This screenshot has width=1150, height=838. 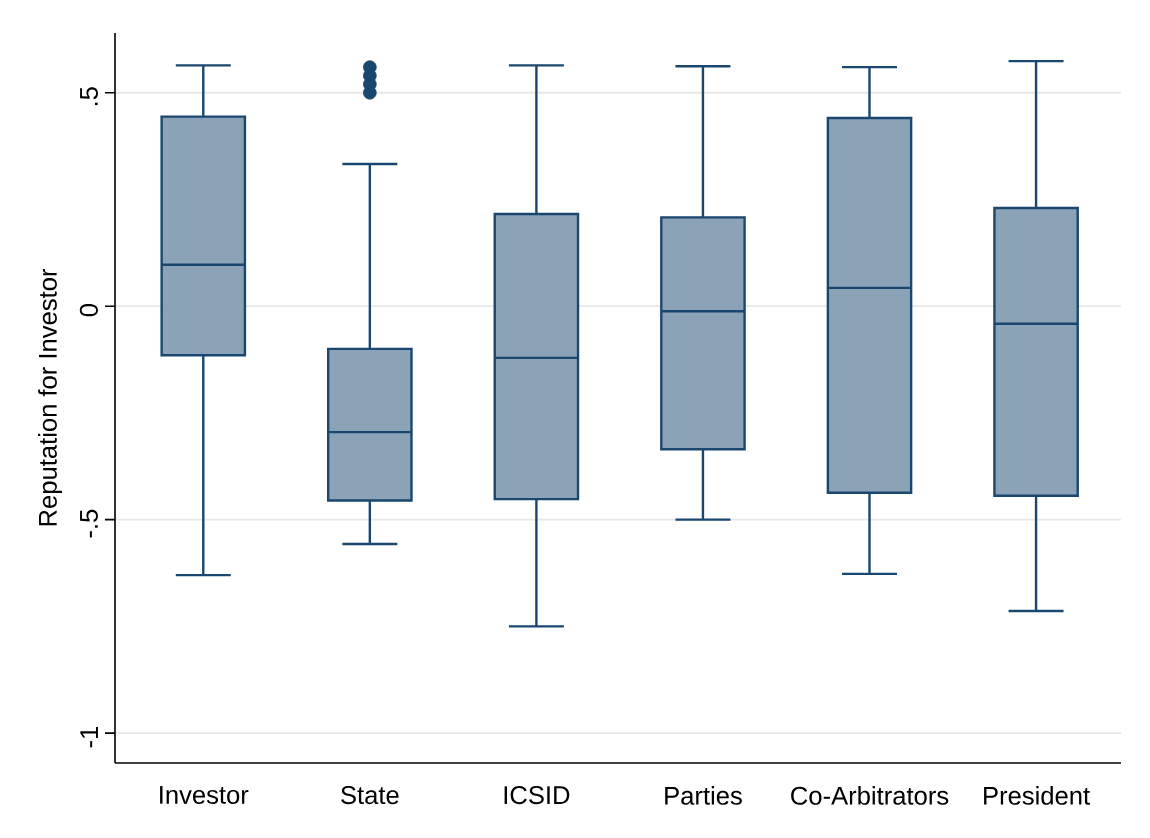 I want to click on x-tick-label: State, so click(x=370, y=795).